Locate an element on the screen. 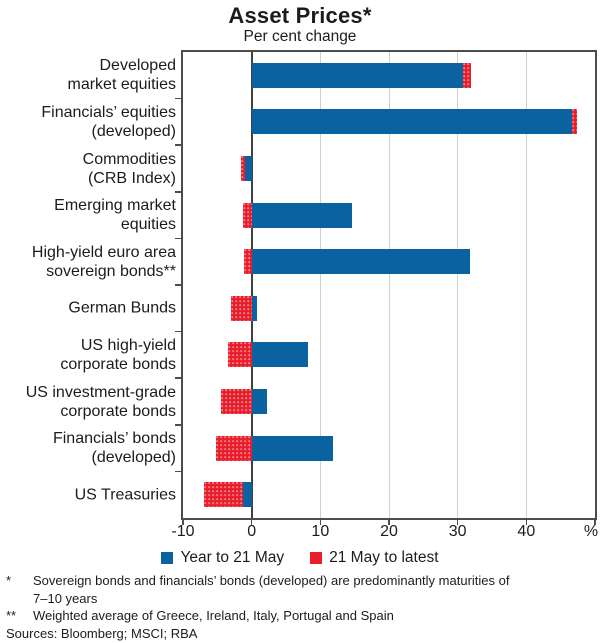 This screenshot has height=643, width=600. category-label: German Bunds is located at coordinates (88, 308).